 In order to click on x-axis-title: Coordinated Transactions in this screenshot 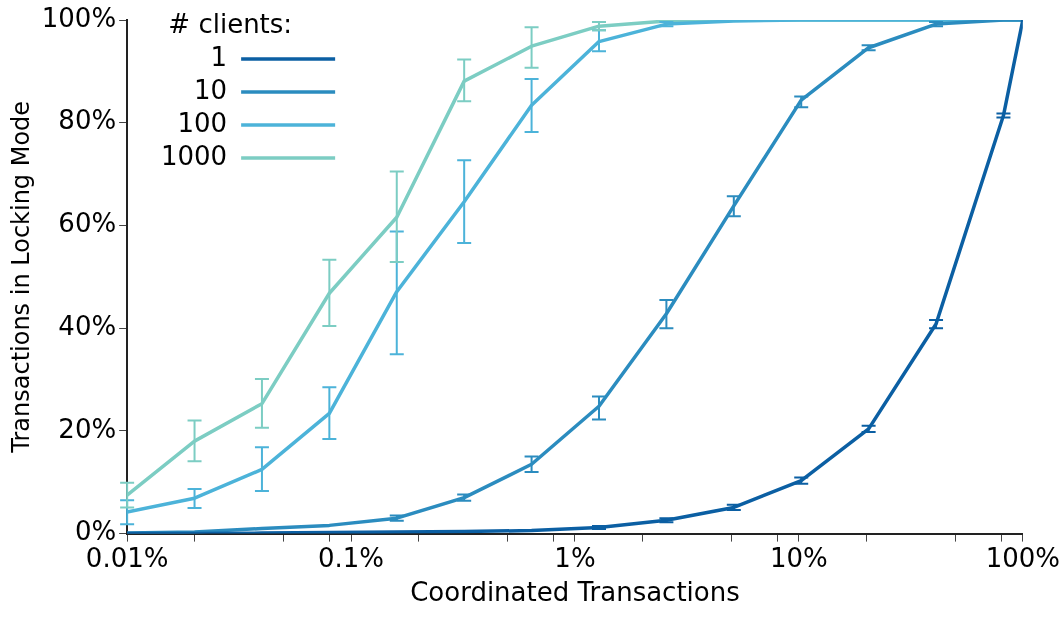, I will do `click(575, 592)`.